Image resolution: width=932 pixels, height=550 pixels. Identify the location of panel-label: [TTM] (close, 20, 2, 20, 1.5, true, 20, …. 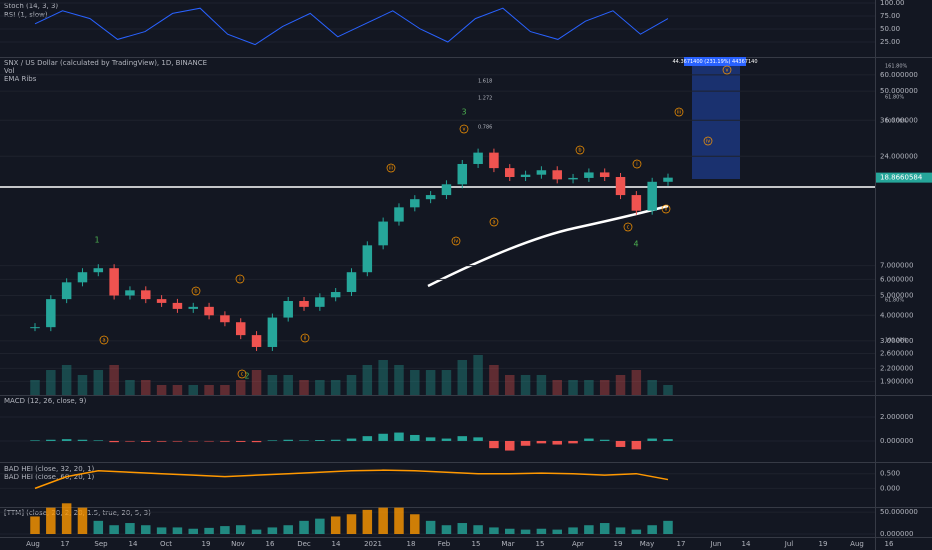
(77, 513).